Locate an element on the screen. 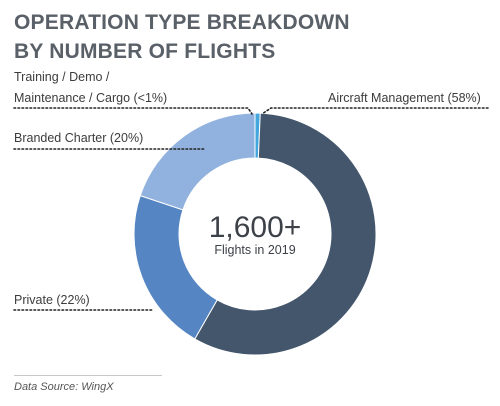 This screenshot has height=406, width=500. leader-aircraft-management is located at coordinates (375, 111).